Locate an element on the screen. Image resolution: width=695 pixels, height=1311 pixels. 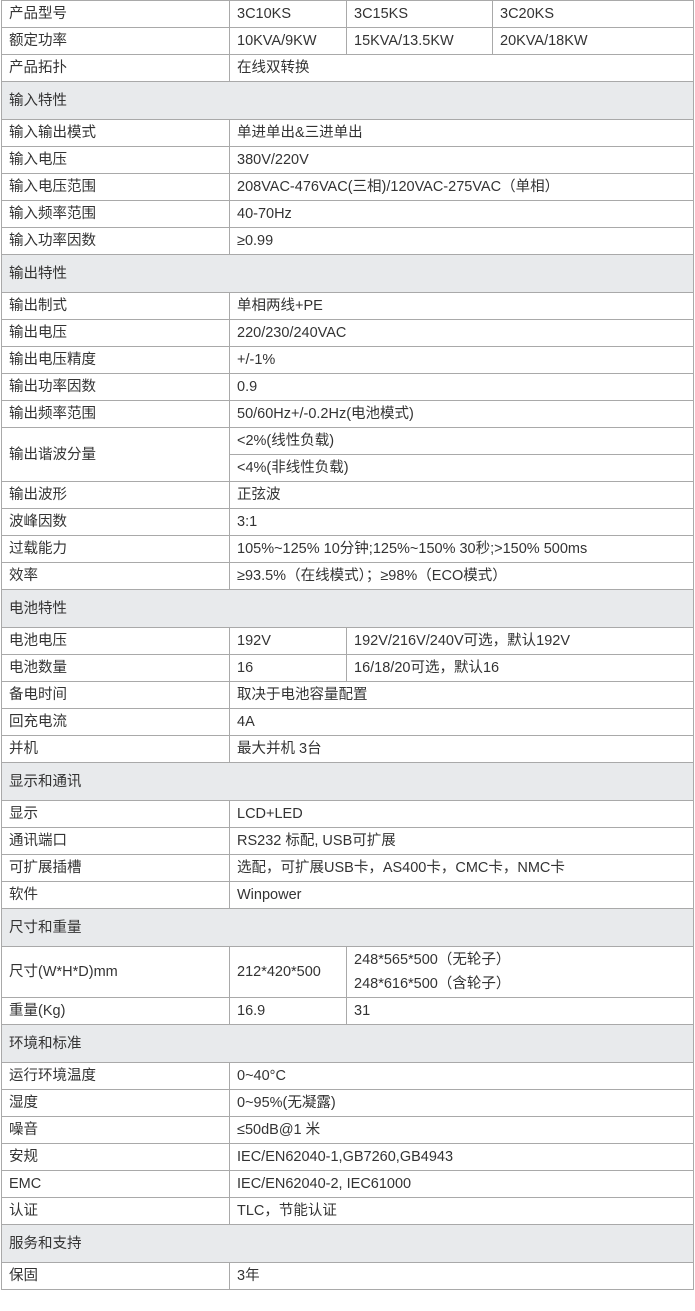
spec-label: 湿度 is located at coordinates (115, 1103).